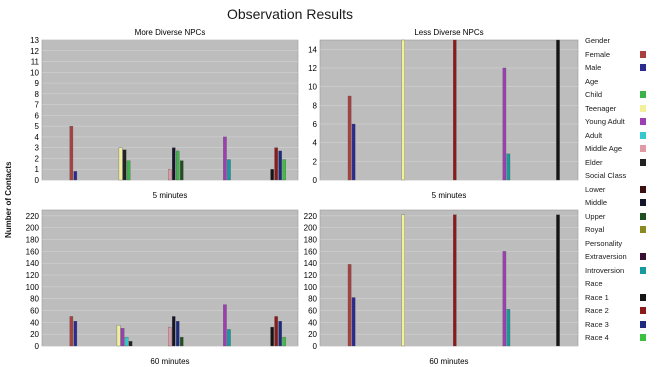 This screenshot has height=367, width=661. What do you see at coordinates (623, 95) in the screenshot?
I see `legend-item: Child` at bounding box center [623, 95].